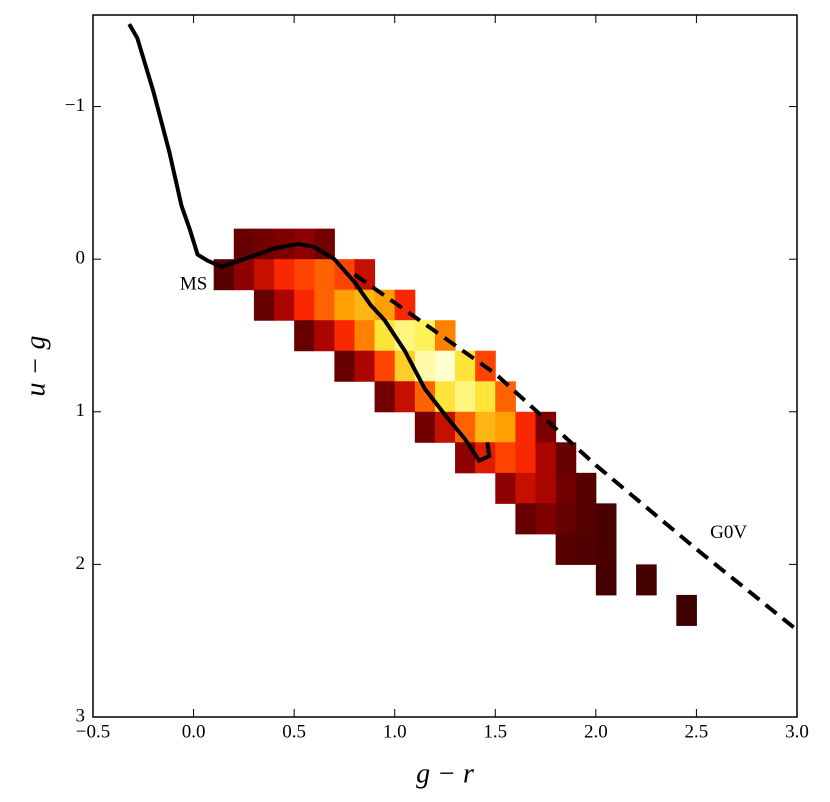  Describe the element at coordinates (81, 715) in the screenshot. I see `y-tick-label: 3` at that location.